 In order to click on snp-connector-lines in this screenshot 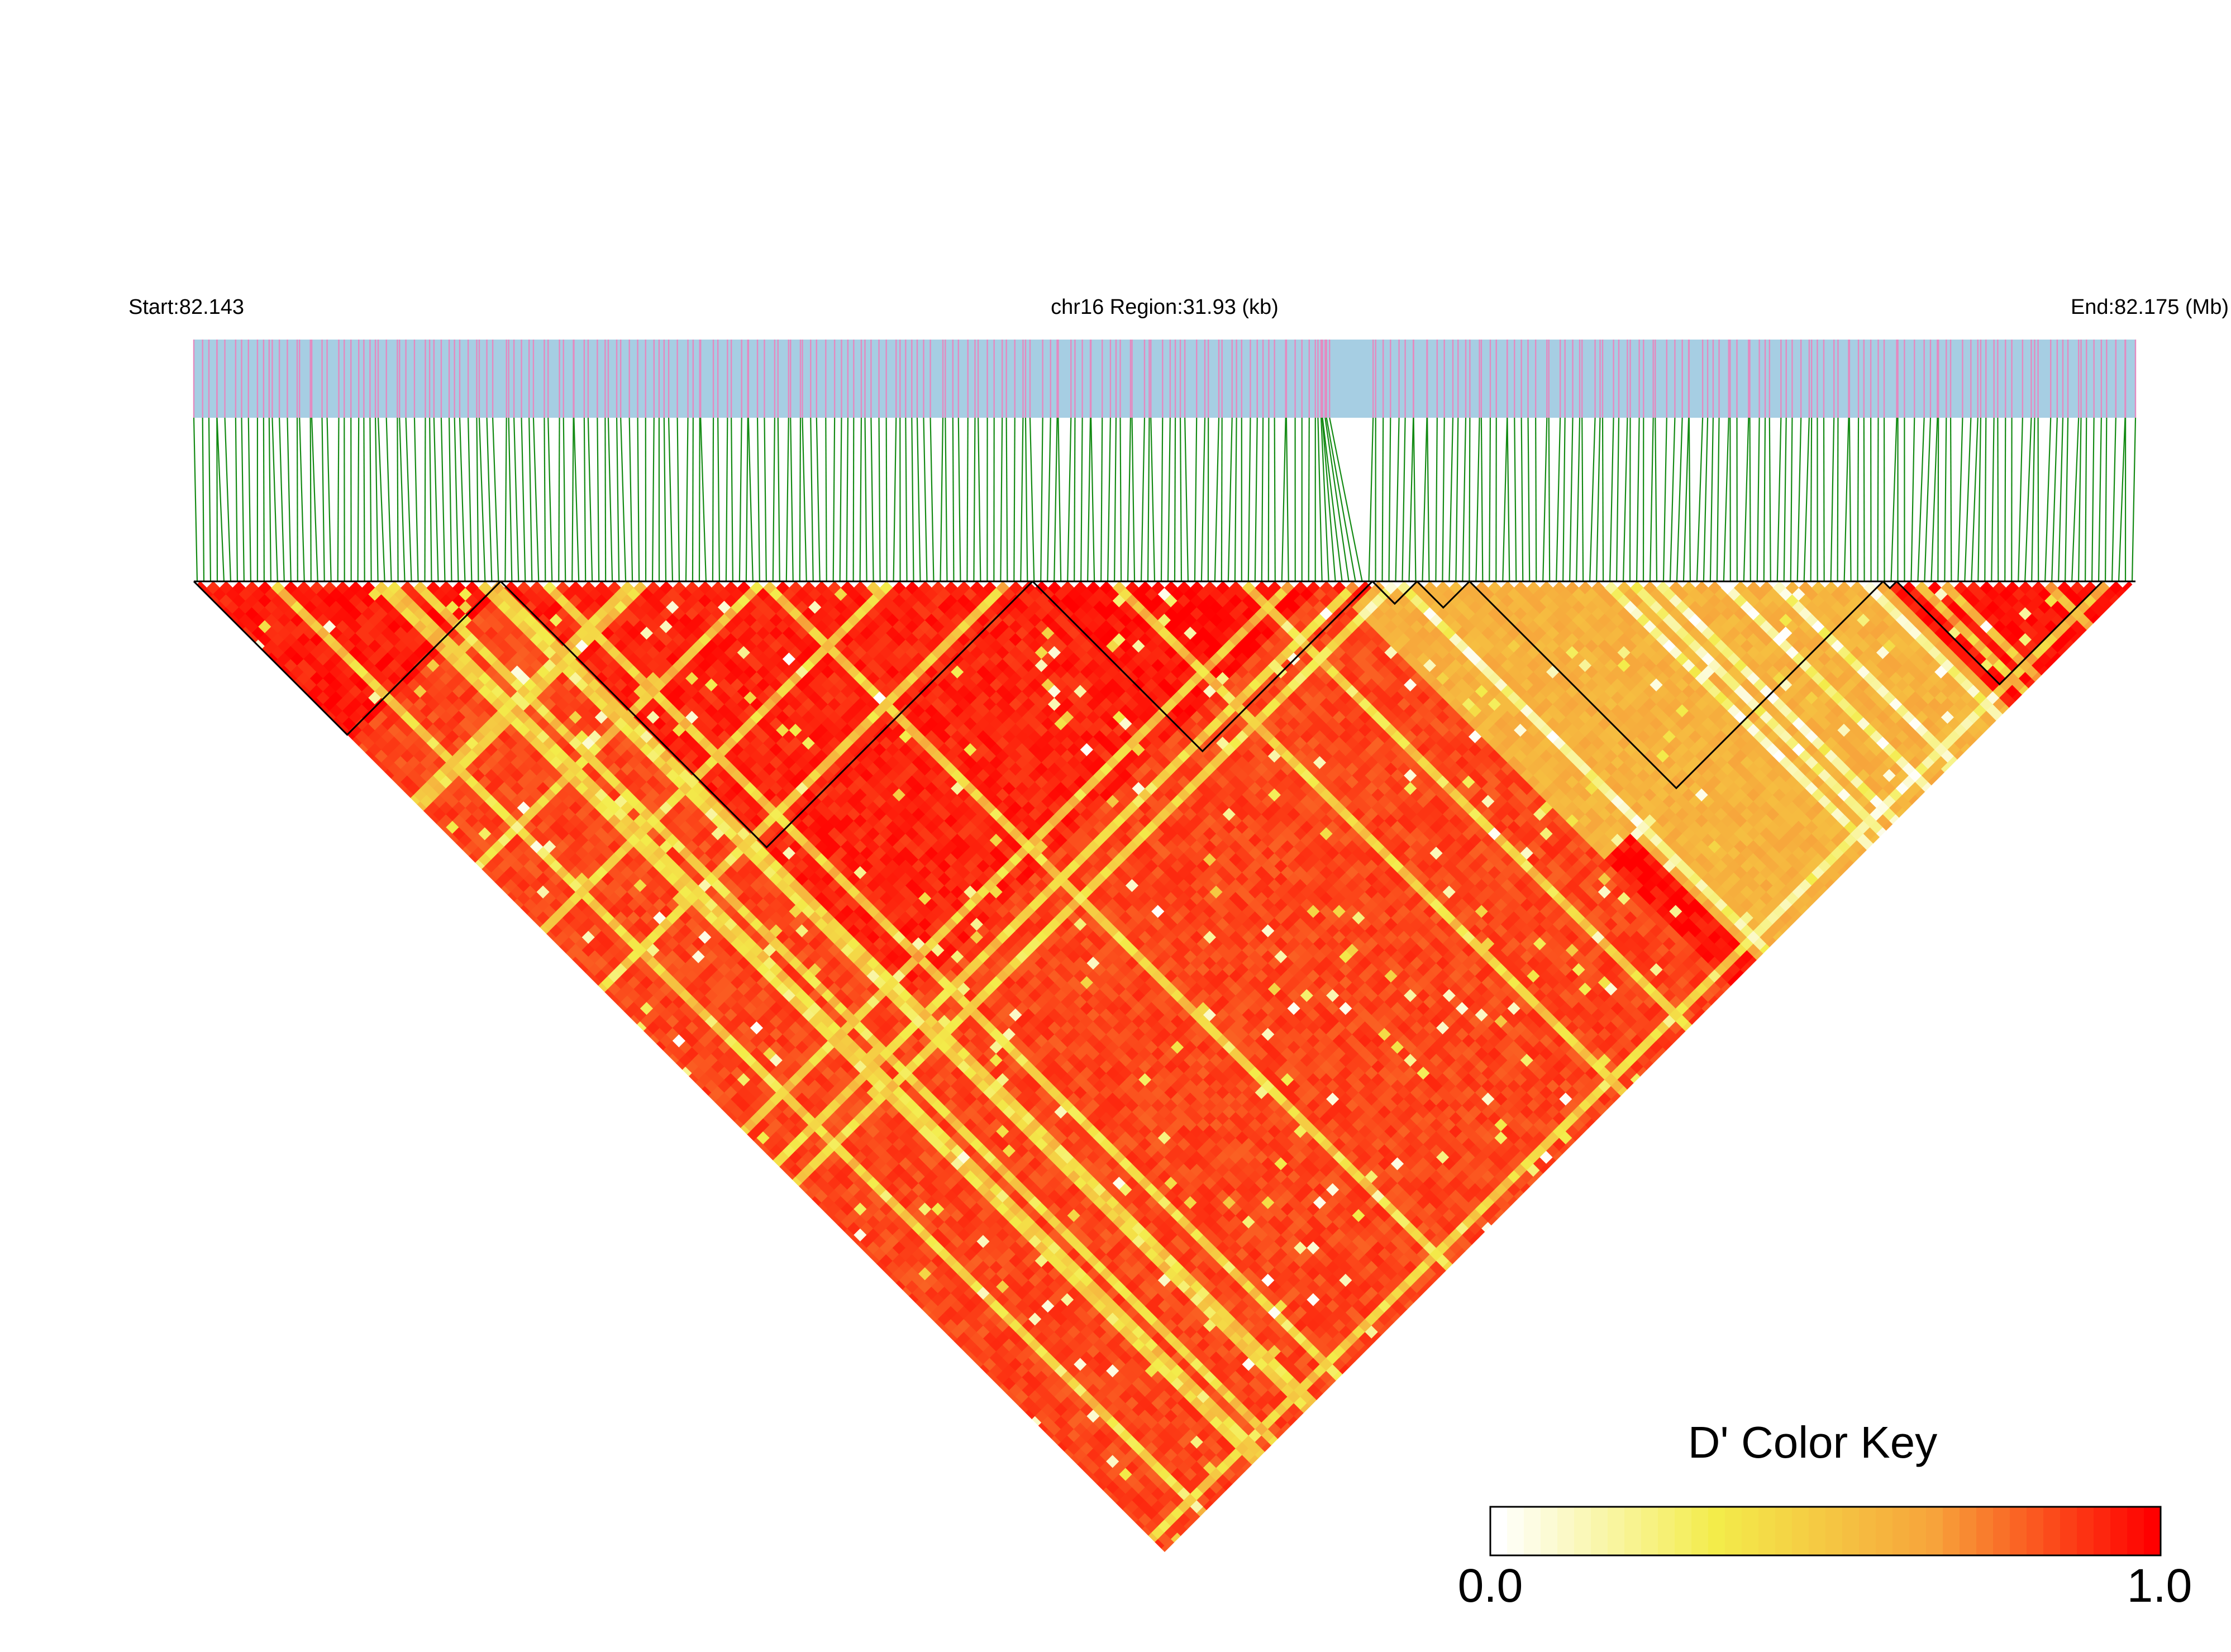, I will do `click(1164, 499)`.